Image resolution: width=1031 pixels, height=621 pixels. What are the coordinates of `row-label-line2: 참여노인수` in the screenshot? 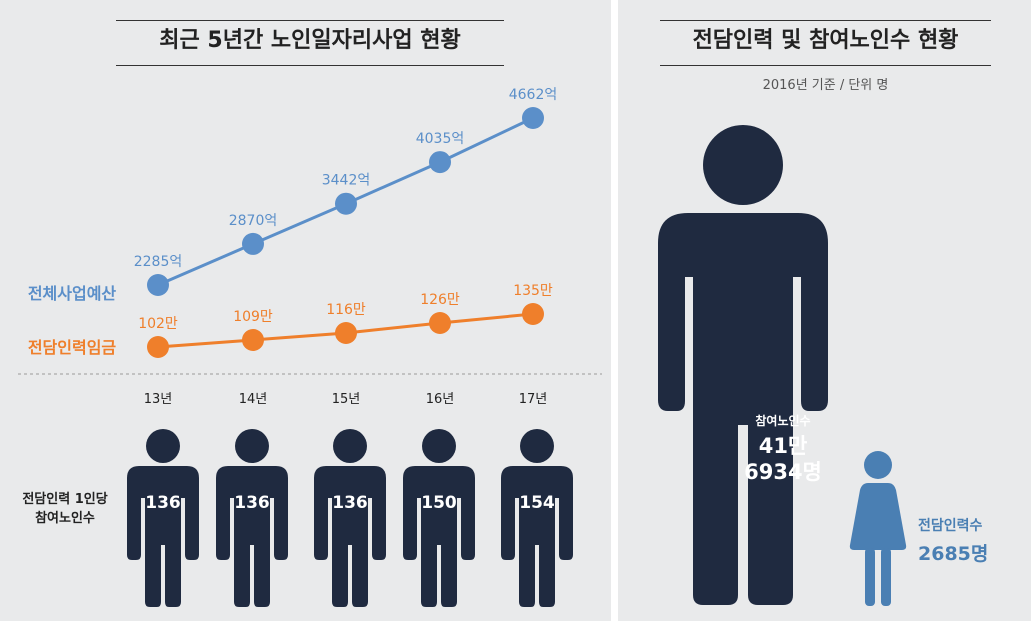 It's located at (65, 518).